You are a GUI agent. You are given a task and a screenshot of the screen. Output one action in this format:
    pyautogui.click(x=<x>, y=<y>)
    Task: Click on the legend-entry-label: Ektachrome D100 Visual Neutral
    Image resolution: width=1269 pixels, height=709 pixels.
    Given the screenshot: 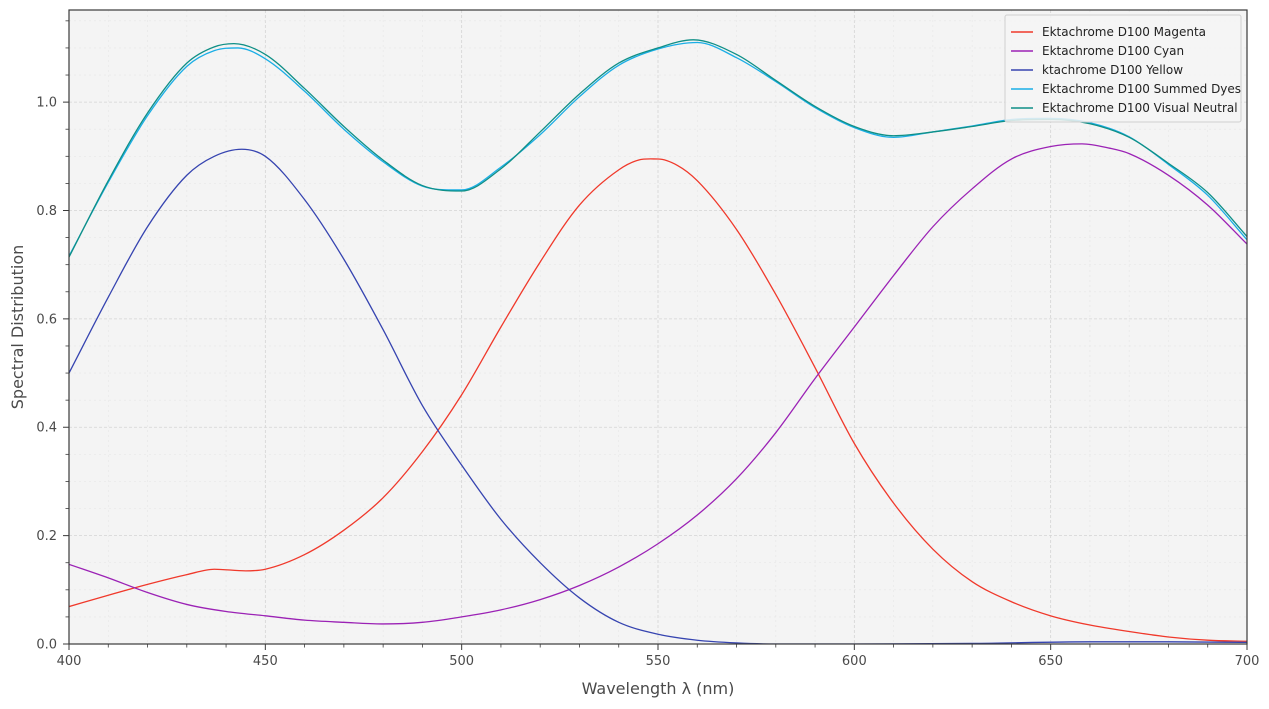 What is the action you would take?
    pyautogui.click(x=1140, y=108)
    